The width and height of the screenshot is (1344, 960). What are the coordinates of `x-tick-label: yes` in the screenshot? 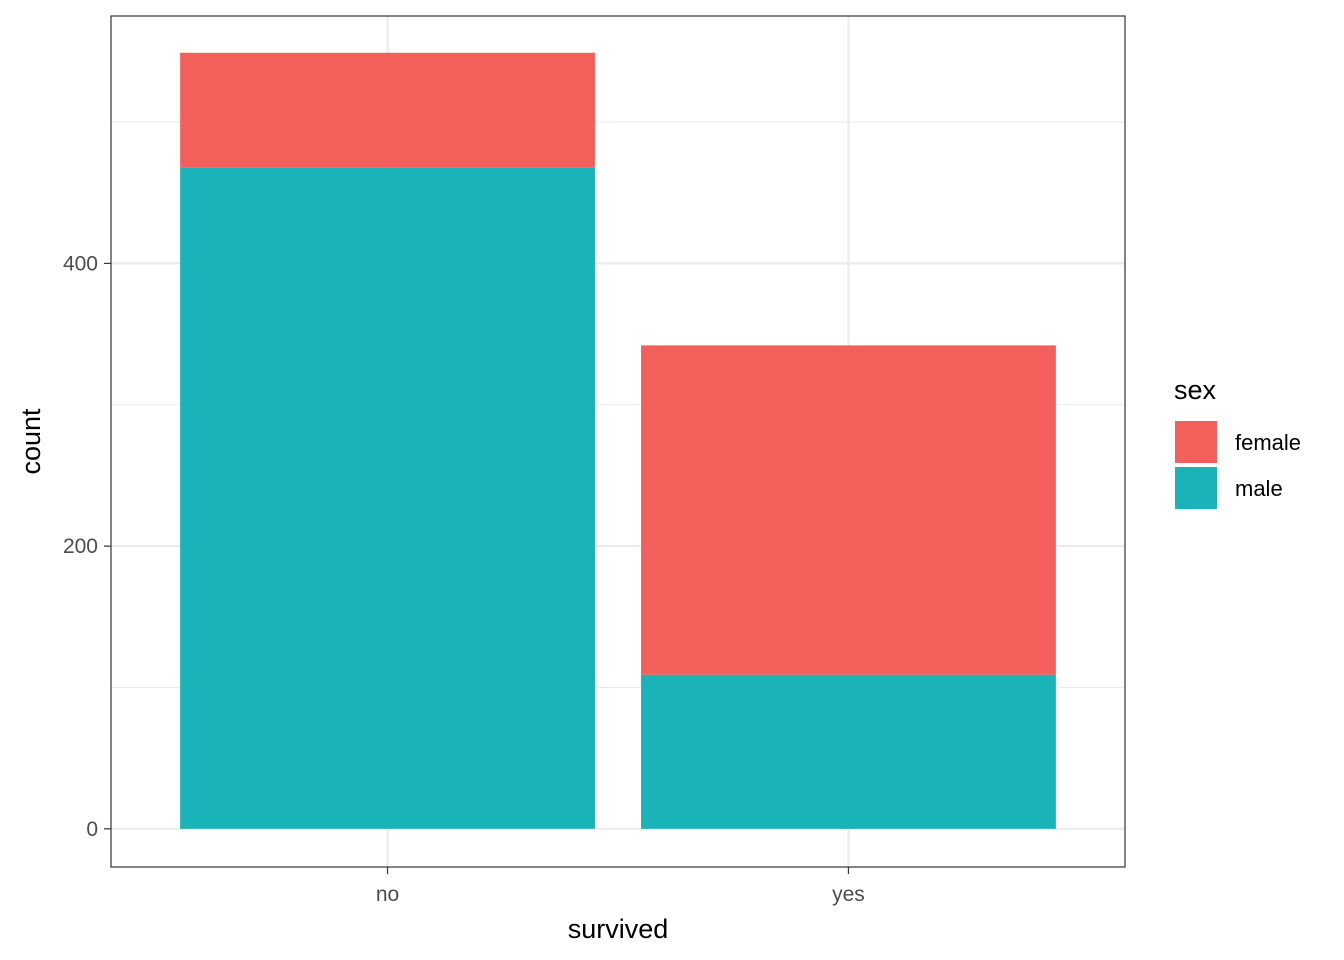 It's located at (848, 894).